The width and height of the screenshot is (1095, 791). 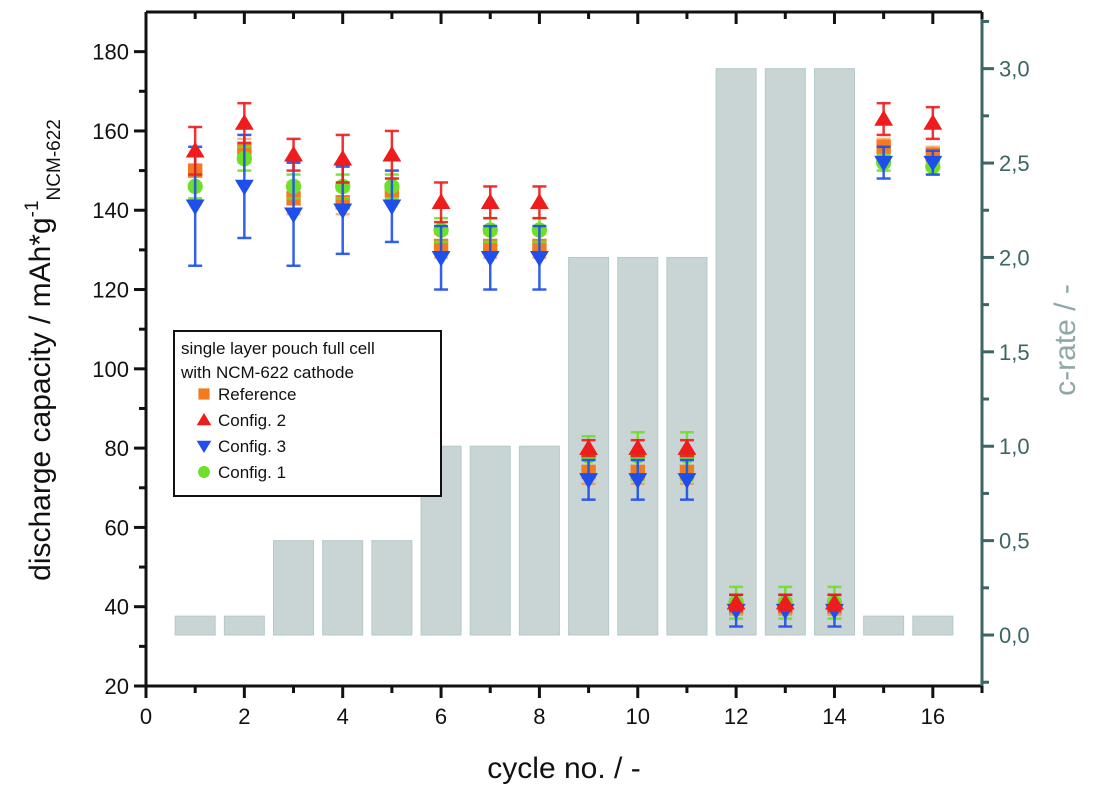 What do you see at coordinates (539, 716) in the screenshot?
I see `x-tick-label: 8` at bounding box center [539, 716].